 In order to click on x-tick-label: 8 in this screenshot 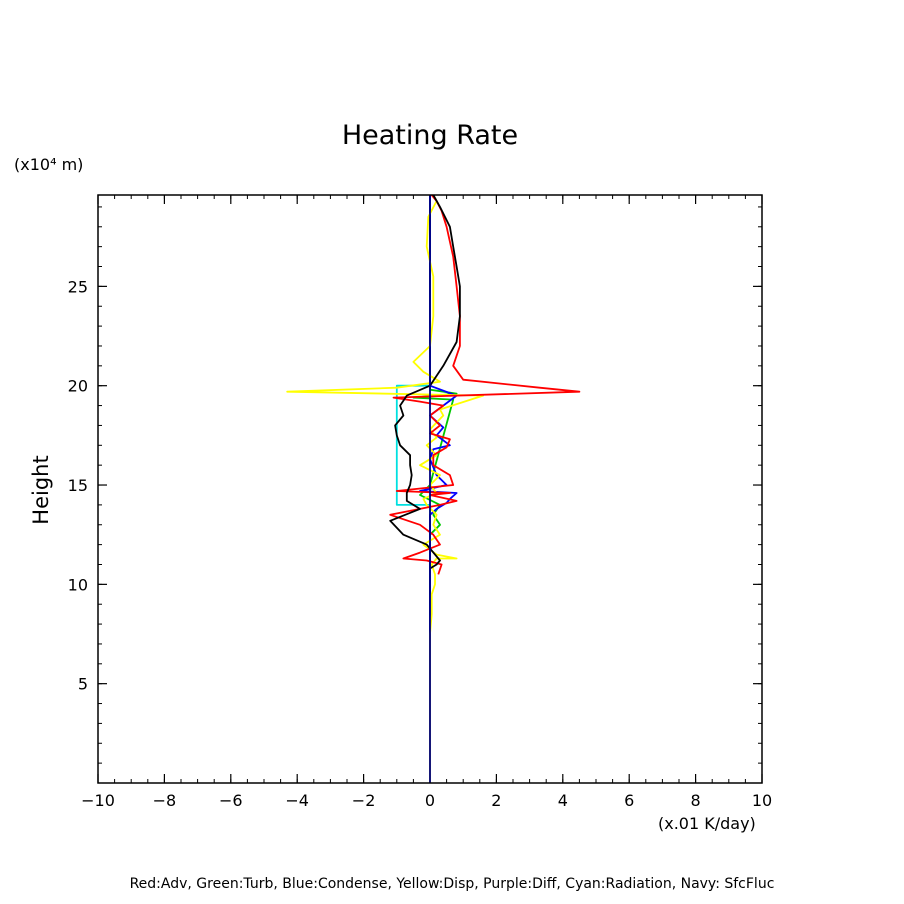, I will do `click(696, 800)`.